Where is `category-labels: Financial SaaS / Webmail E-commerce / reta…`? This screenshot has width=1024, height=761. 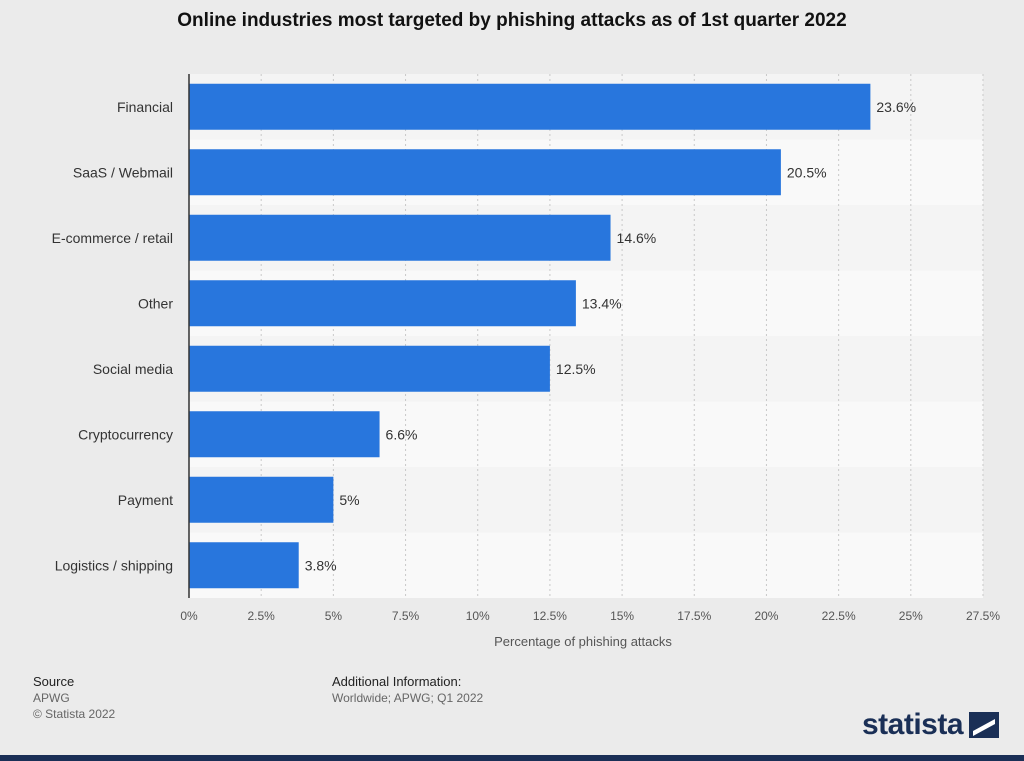
category-labels: Financial SaaS / Webmail E-commerce / reta… is located at coordinates (113, 336).